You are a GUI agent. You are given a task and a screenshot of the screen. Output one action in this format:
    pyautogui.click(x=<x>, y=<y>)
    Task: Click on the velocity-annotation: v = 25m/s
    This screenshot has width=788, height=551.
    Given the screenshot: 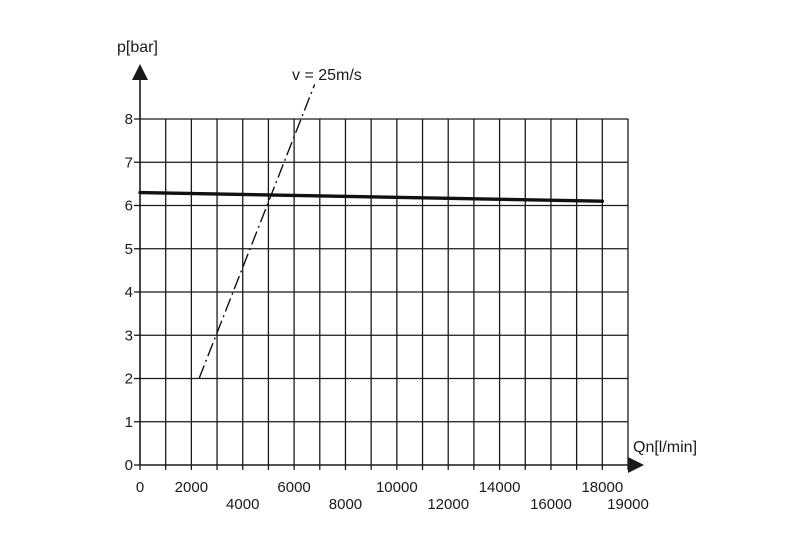 What is the action you would take?
    pyautogui.click(x=327, y=75)
    